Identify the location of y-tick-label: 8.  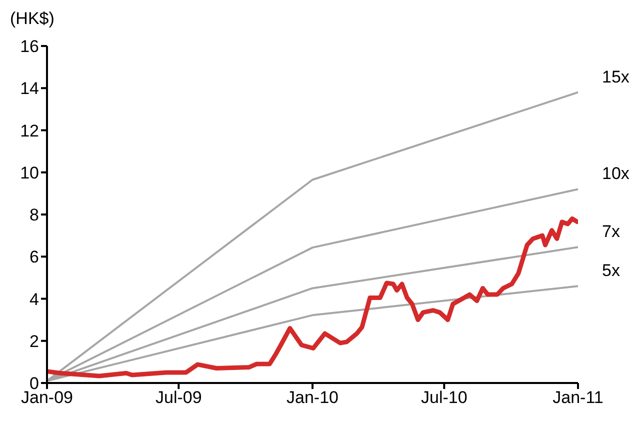
(34, 215).